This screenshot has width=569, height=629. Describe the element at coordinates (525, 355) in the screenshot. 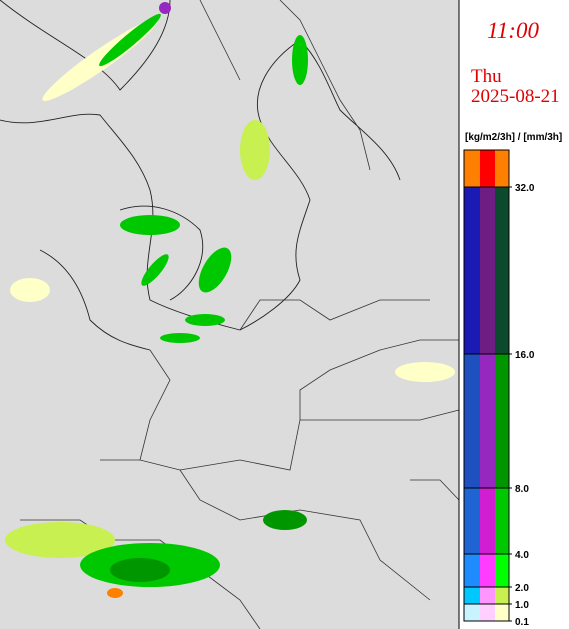

I see `legend-tick-label: 16.0` at that location.